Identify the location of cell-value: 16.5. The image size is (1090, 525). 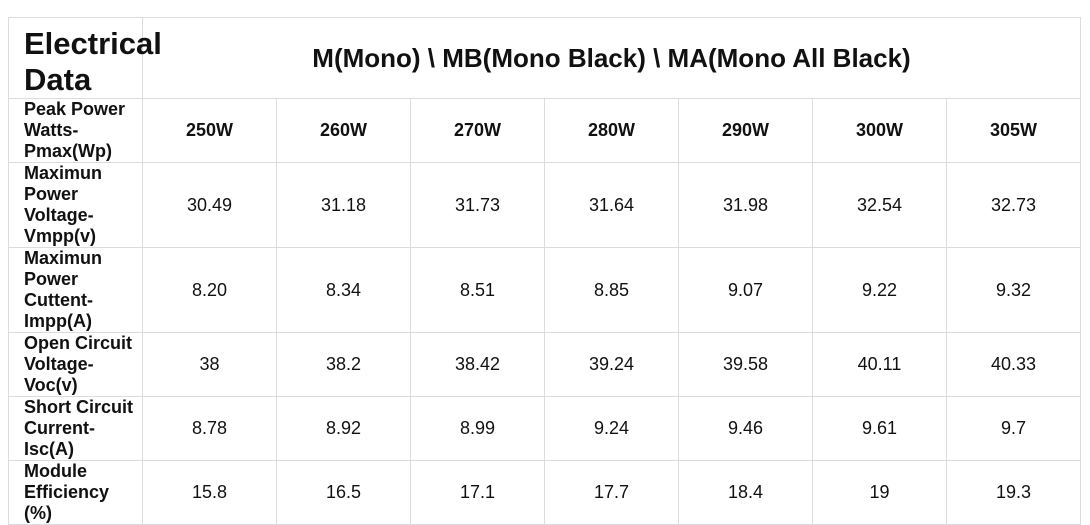
(343, 492).